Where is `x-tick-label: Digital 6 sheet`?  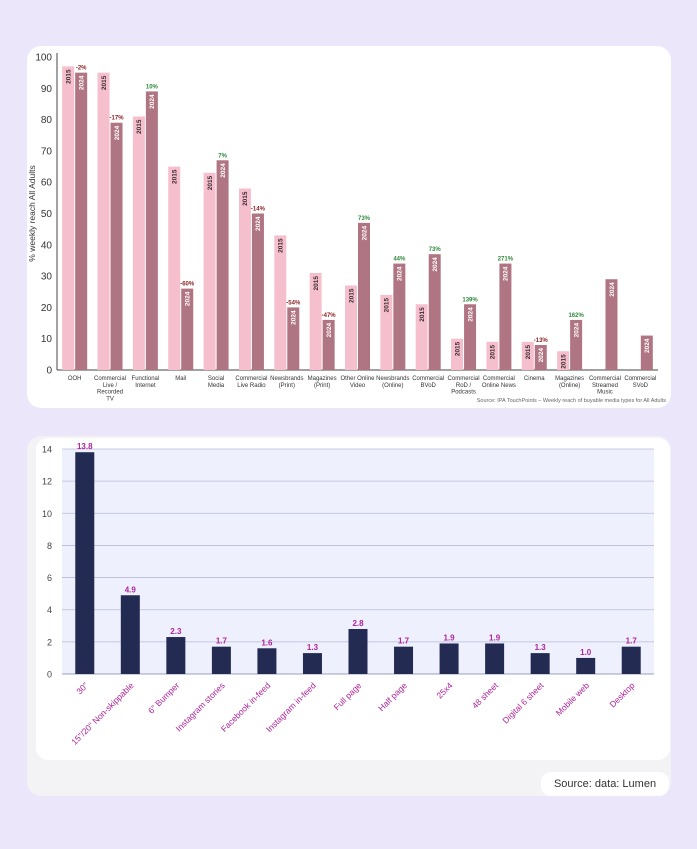
x-tick-label: Digital 6 sheet is located at coordinates (523, 703).